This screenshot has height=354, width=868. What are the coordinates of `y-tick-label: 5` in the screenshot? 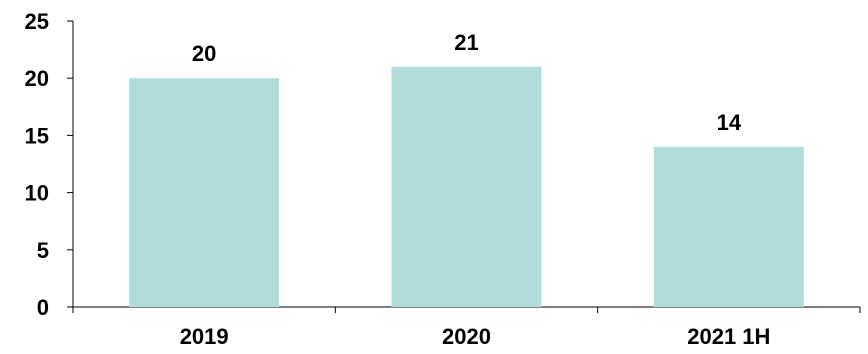 It's located at (43, 250).